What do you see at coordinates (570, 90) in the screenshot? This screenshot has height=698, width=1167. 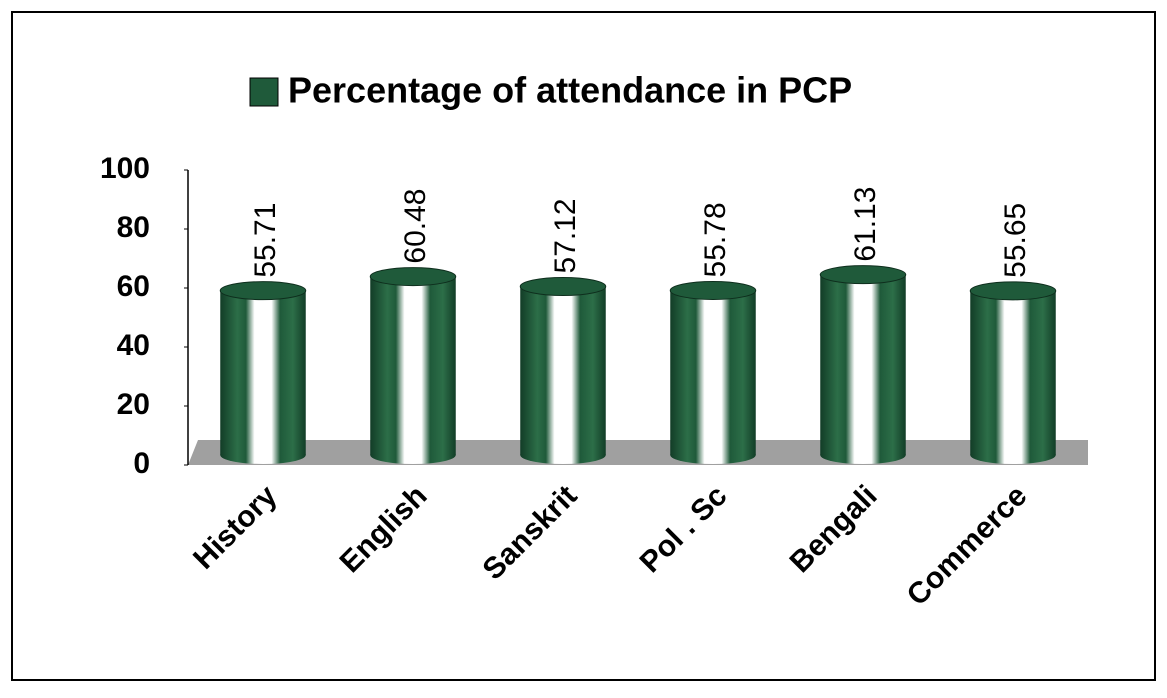 I see `legend-label: Percentage of attendance in PCP` at bounding box center [570, 90].